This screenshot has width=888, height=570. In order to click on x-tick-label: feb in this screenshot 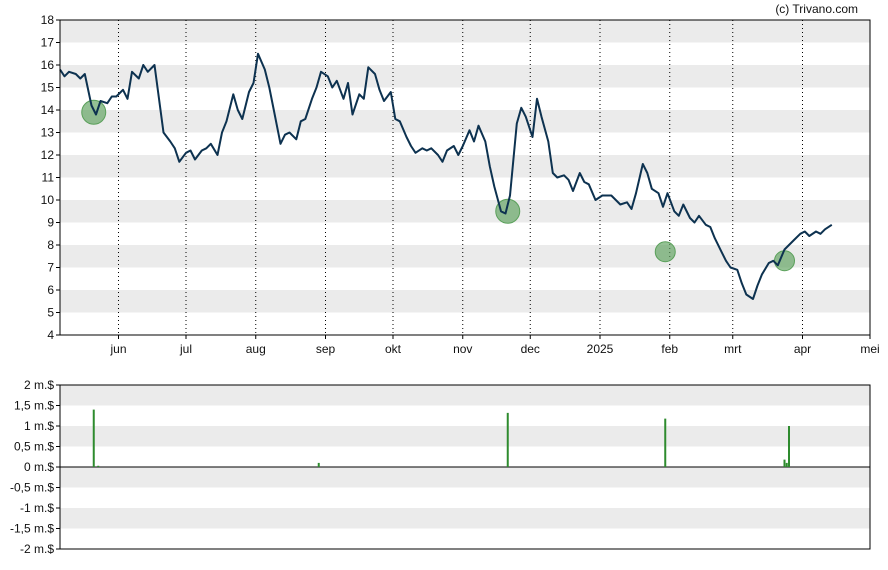, I will do `click(669, 349)`.